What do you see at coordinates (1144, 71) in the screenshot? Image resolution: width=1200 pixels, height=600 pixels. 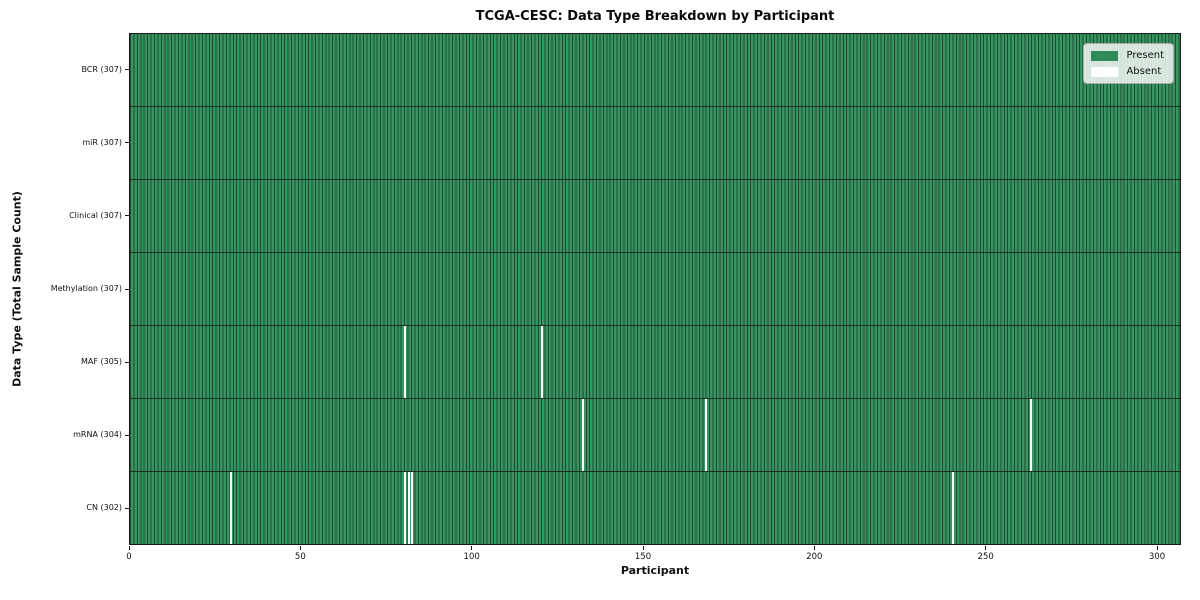 I see `legend-label: Absent` at bounding box center [1144, 71].